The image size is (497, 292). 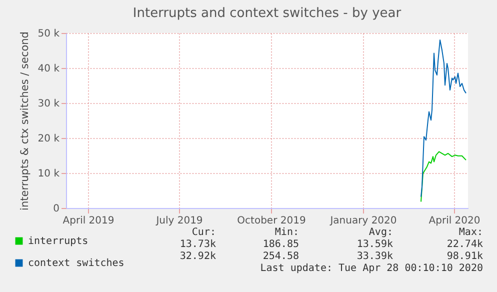 I want to click on x-tick-label: January 2020, so click(x=363, y=221).